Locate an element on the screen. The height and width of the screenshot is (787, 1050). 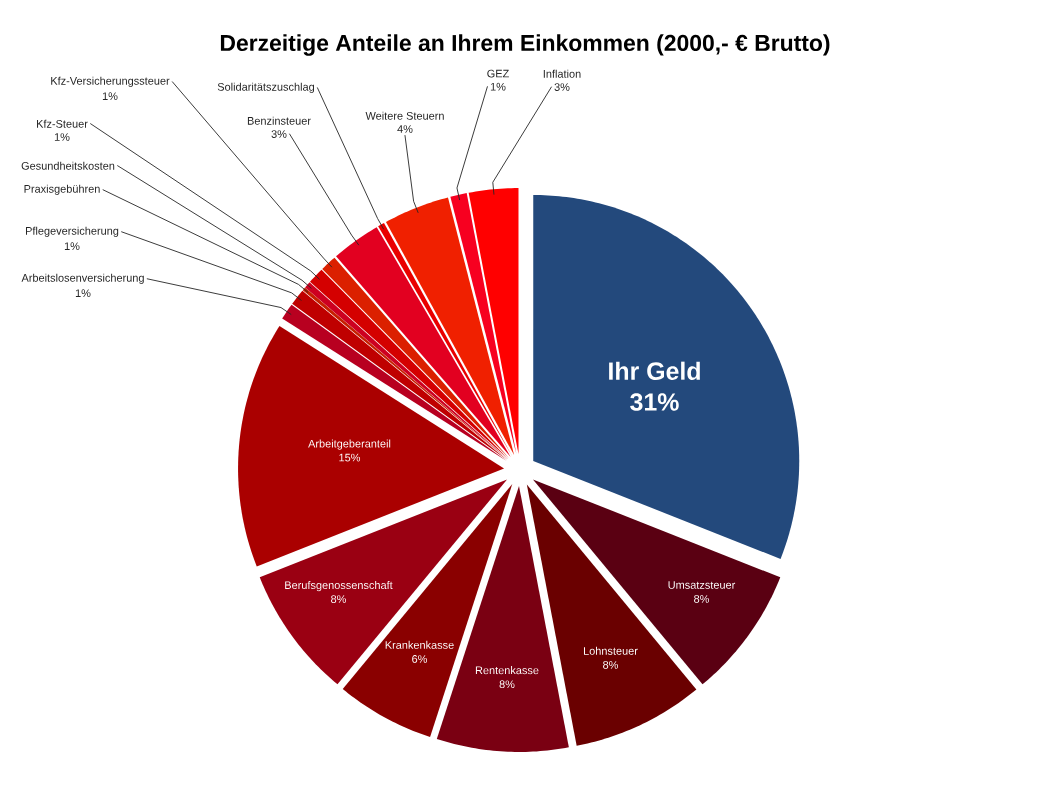
slice-label: Kfz-Steuer is located at coordinates (62, 123).